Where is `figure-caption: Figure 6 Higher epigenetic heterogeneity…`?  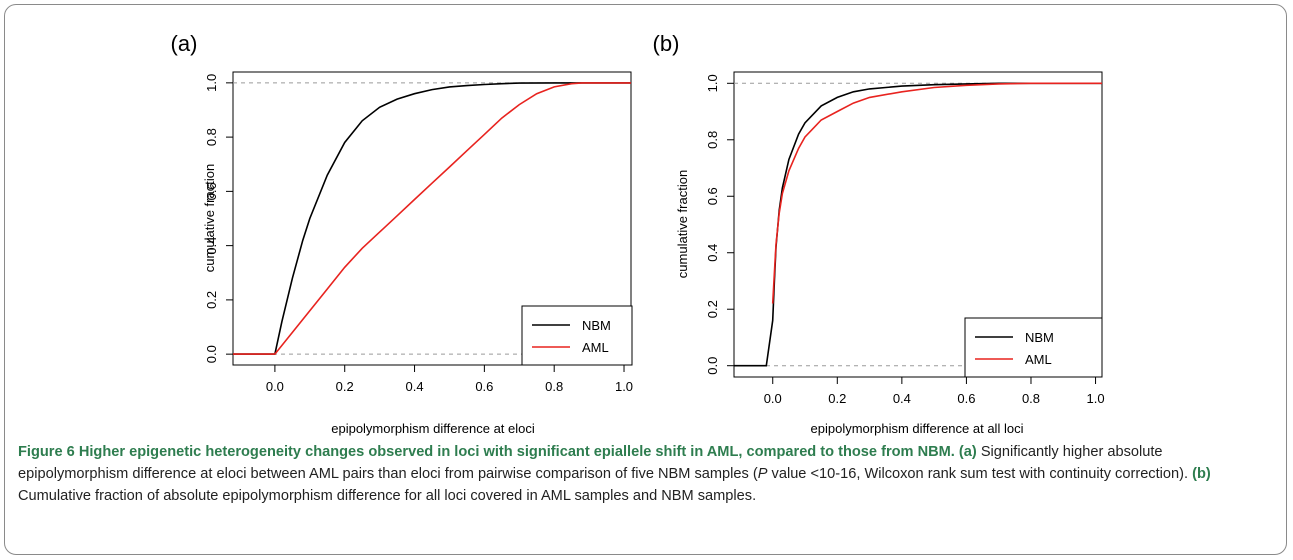 figure-caption: Figure 6 Higher epigenetic heterogeneity… is located at coordinates (645, 474).